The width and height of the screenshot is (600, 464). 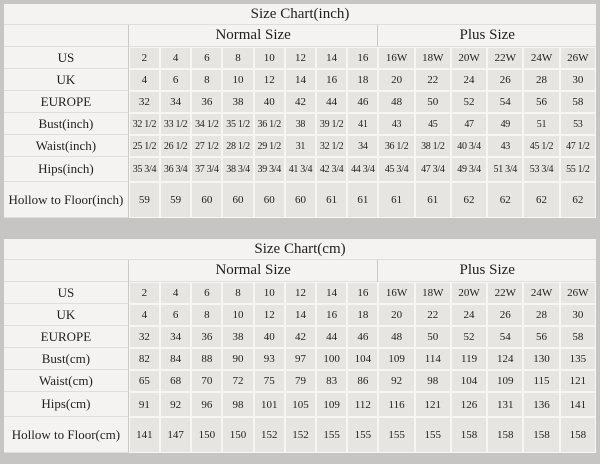 What do you see at coordinates (541, 146) in the screenshot?
I see `size-value-cell: 45 1/2` at bounding box center [541, 146].